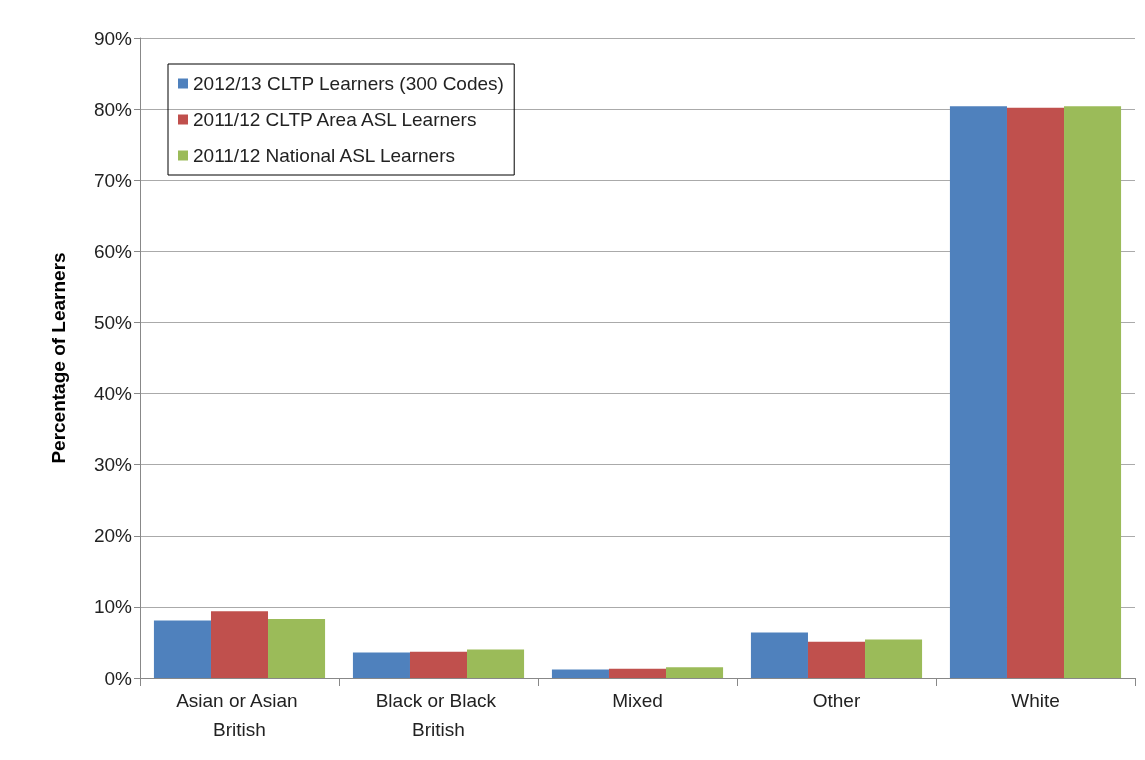  Describe the element at coordinates (113, 322) in the screenshot. I see `y-tick-label: 50%` at that location.